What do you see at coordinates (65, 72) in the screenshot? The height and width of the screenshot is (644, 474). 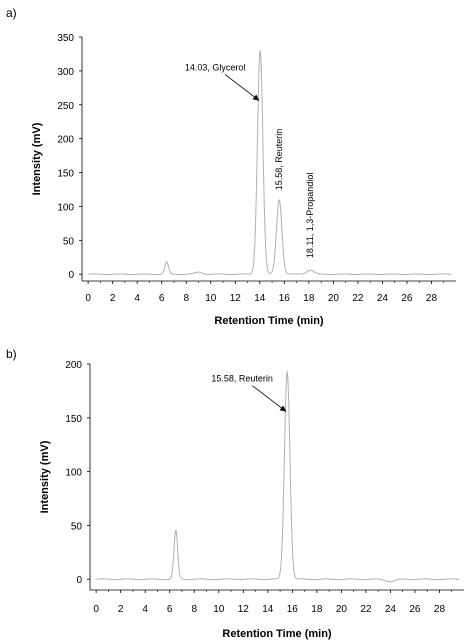 I see `y-tick-label: 300` at bounding box center [65, 72].